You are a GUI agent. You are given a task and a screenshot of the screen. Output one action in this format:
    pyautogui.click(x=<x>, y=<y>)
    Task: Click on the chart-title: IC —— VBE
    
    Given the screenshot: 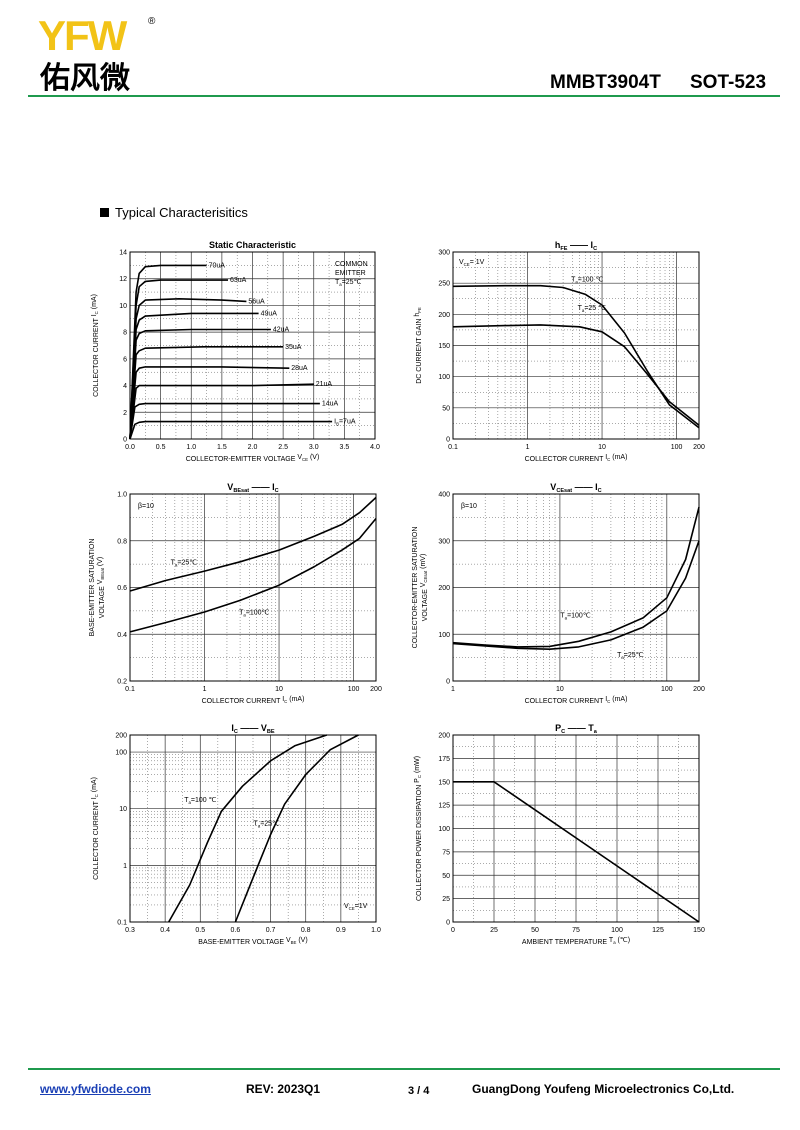 What is the action you would take?
    pyautogui.click(x=253, y=729)
    